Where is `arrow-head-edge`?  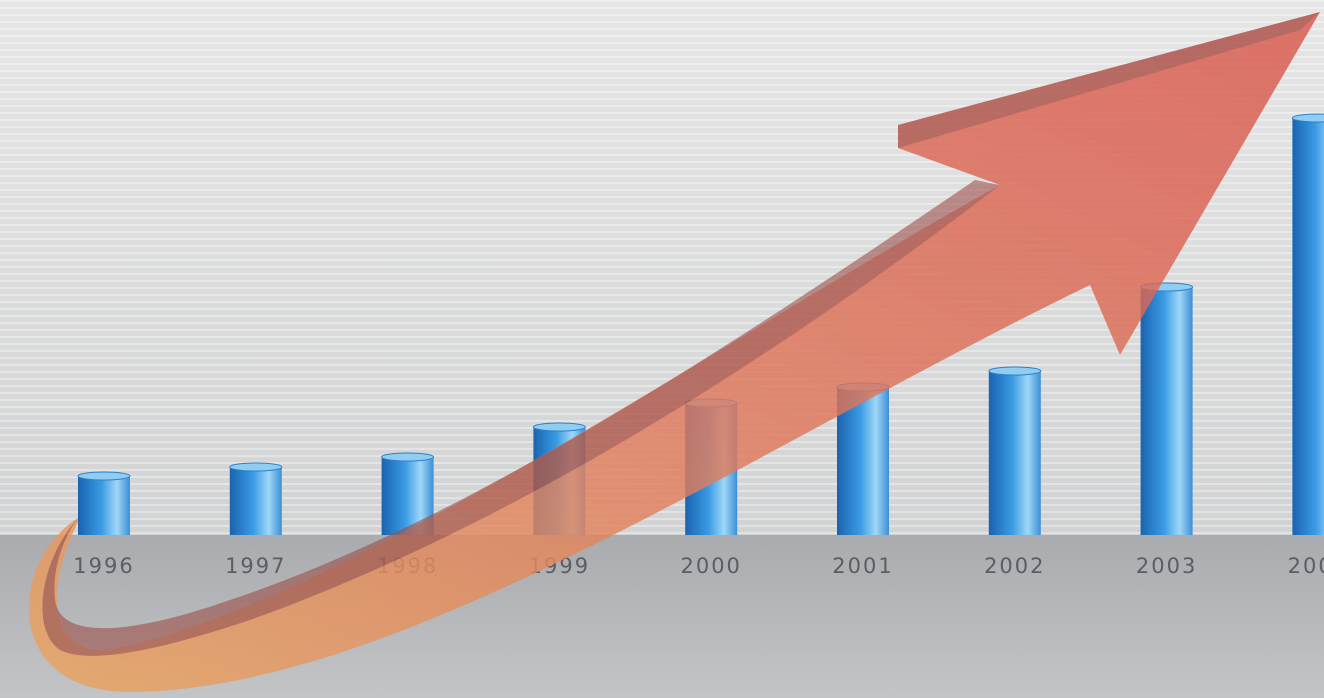 arrow-head-edge is located at coordinates (1109, 80).